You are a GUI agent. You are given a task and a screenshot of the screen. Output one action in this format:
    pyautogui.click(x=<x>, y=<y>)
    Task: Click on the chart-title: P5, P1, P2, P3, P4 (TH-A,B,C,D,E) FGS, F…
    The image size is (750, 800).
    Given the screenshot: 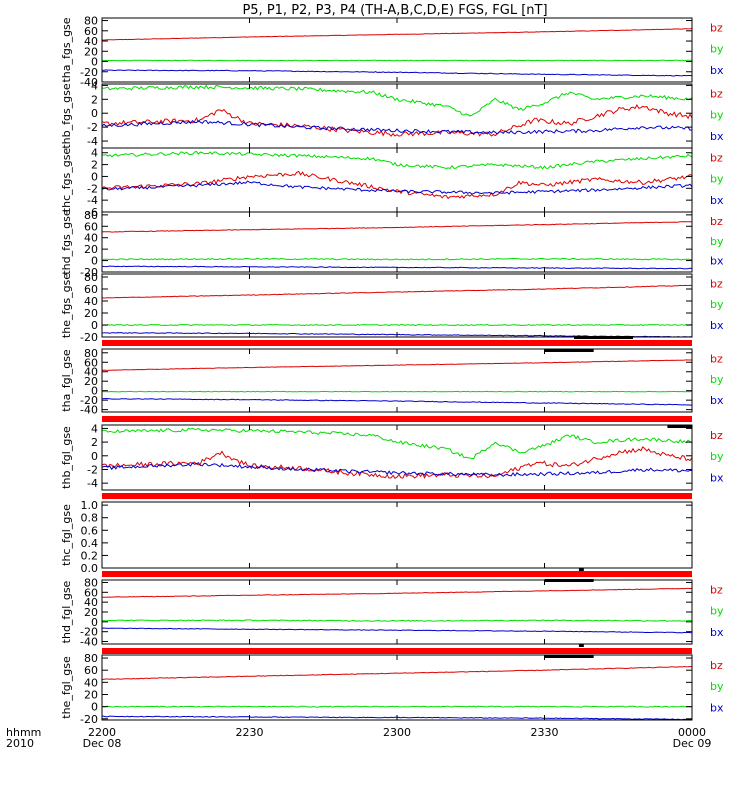 What is the action you would take?
    pyautogui.click(x=394, y=10)
    